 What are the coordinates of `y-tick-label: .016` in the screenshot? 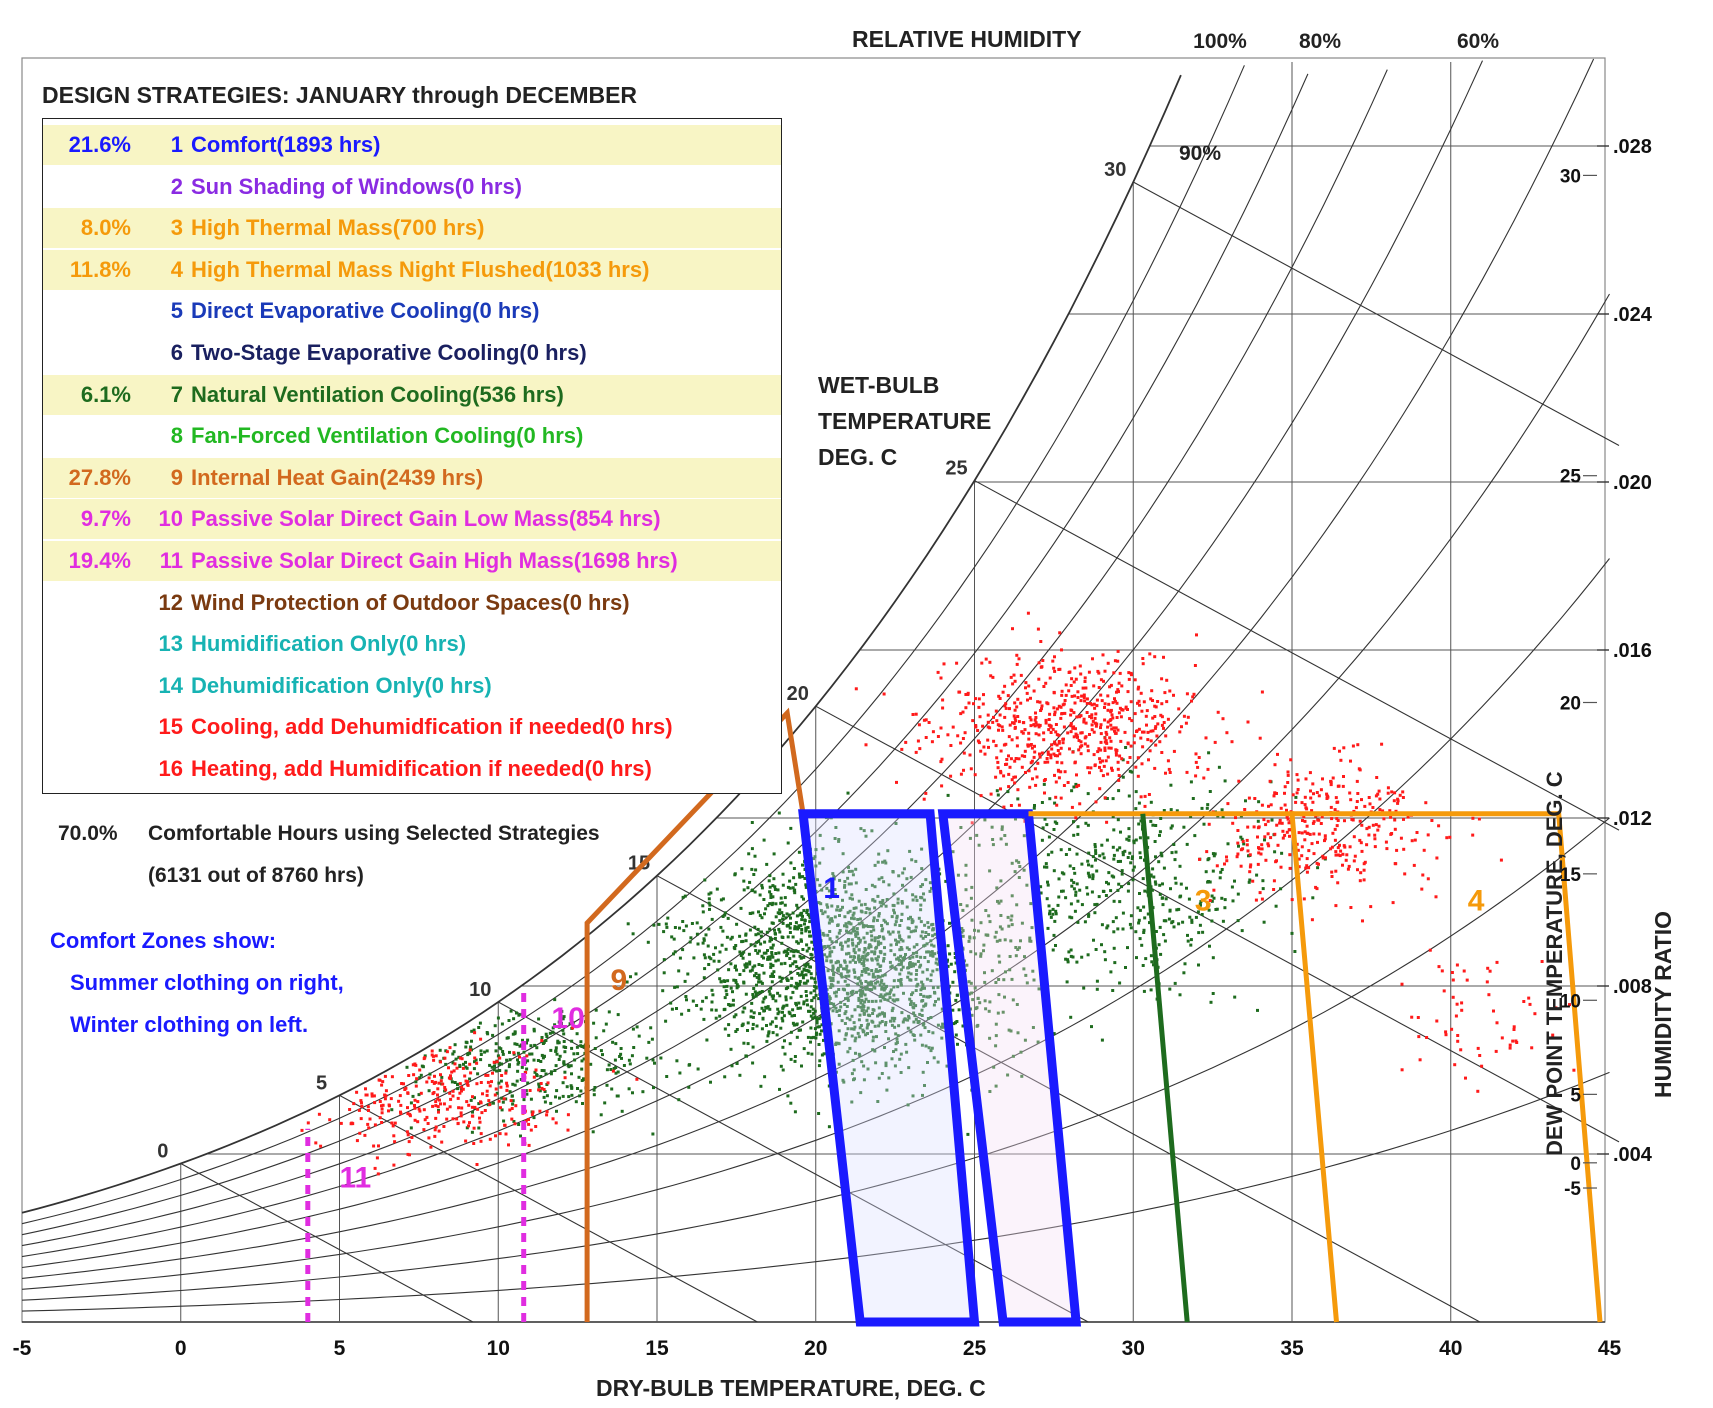 It's located at (1632, 651).